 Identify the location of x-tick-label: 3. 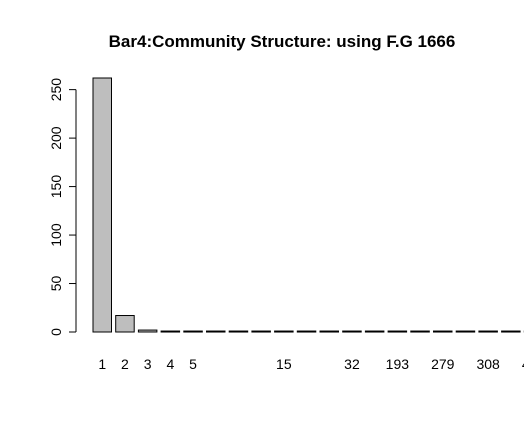
(148, 364).